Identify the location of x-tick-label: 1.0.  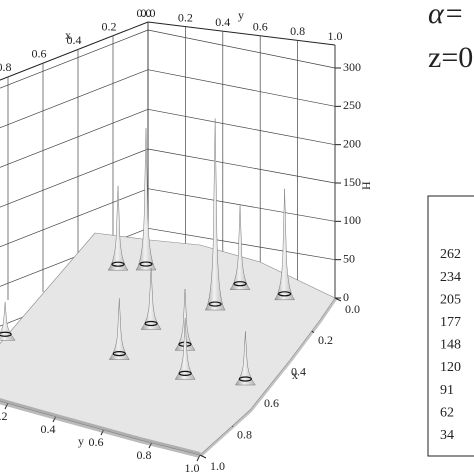
(217, 466).